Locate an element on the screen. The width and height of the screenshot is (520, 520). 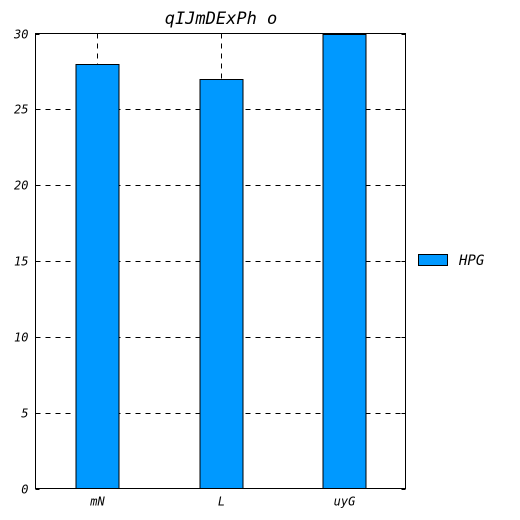
x-tick-label: uyG is located at coordinates (345, 502).